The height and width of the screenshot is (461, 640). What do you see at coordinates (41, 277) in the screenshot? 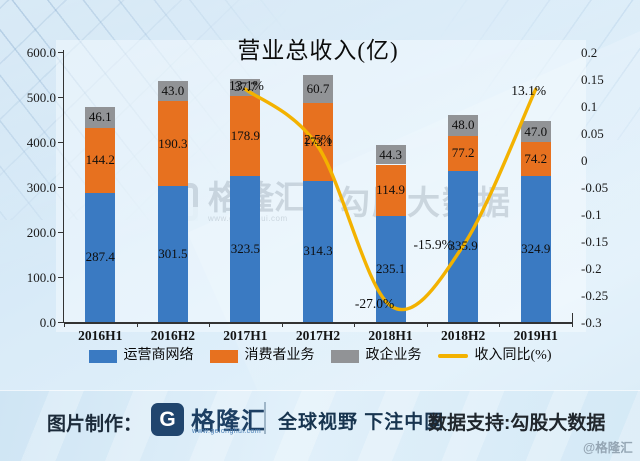
I see `y-axis-tick-label: 100.0` at bounding box center [41, 277].